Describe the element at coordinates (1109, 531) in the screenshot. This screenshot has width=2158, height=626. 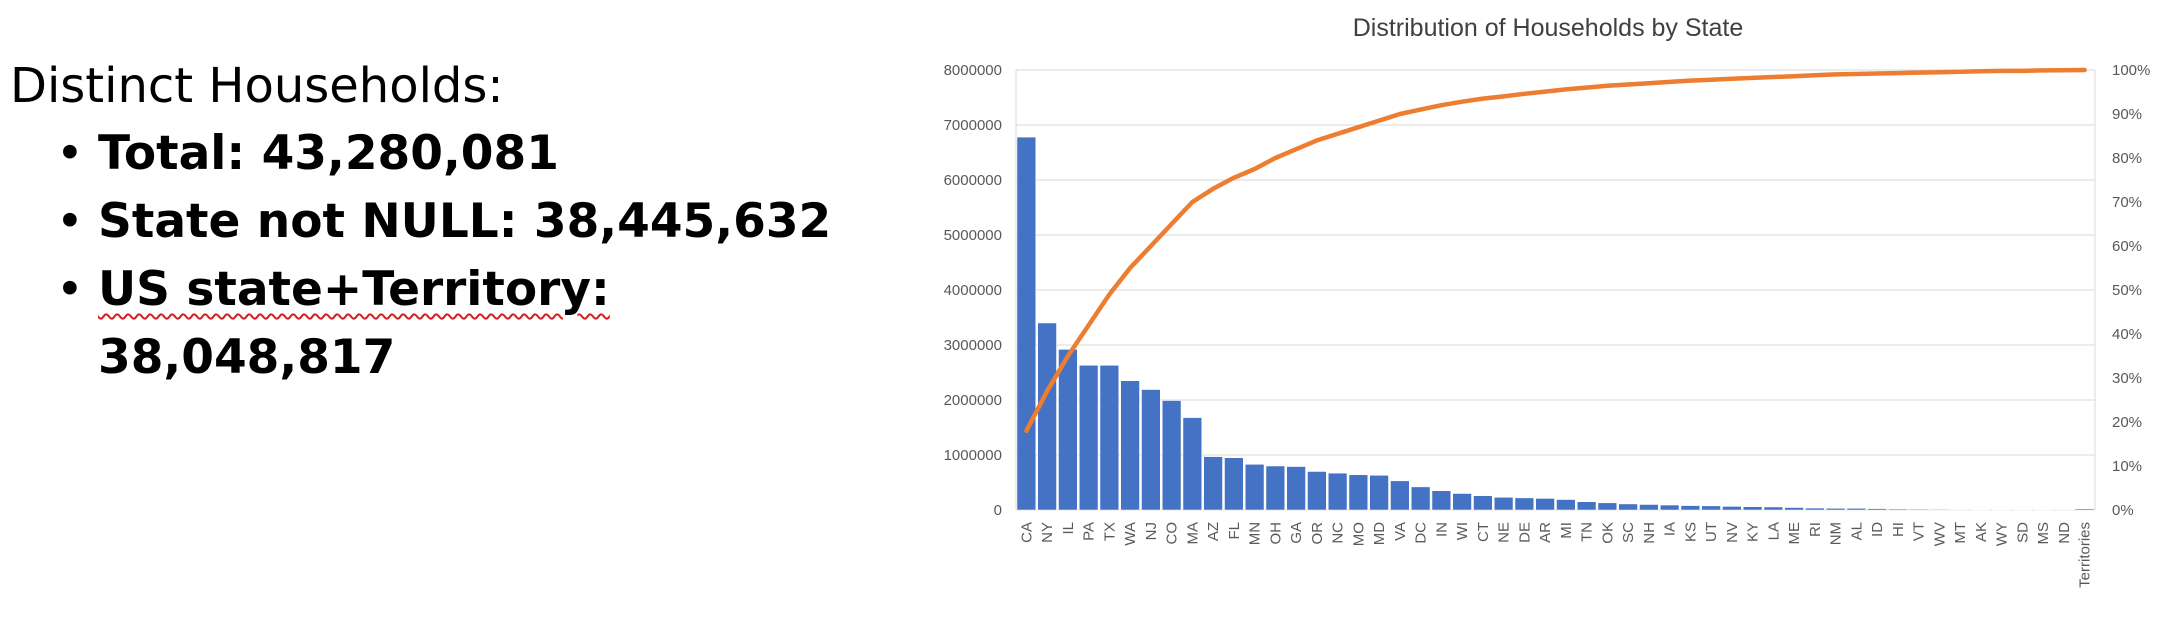
I see `x-tick-label: TX` at that location.